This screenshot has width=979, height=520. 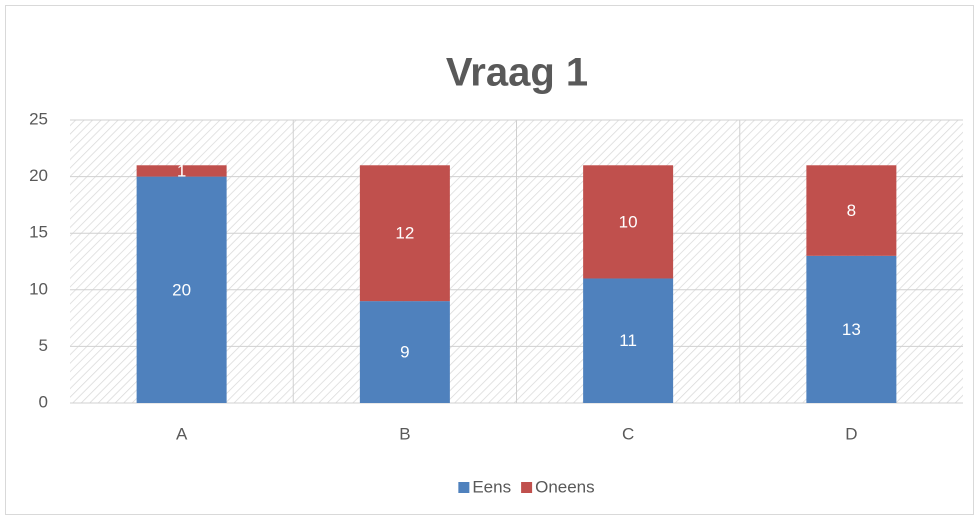 What do you see at coordinates (43, 401) in the screenshot?
I see `y-tick-label: 0` at bounding box center [43, 401].